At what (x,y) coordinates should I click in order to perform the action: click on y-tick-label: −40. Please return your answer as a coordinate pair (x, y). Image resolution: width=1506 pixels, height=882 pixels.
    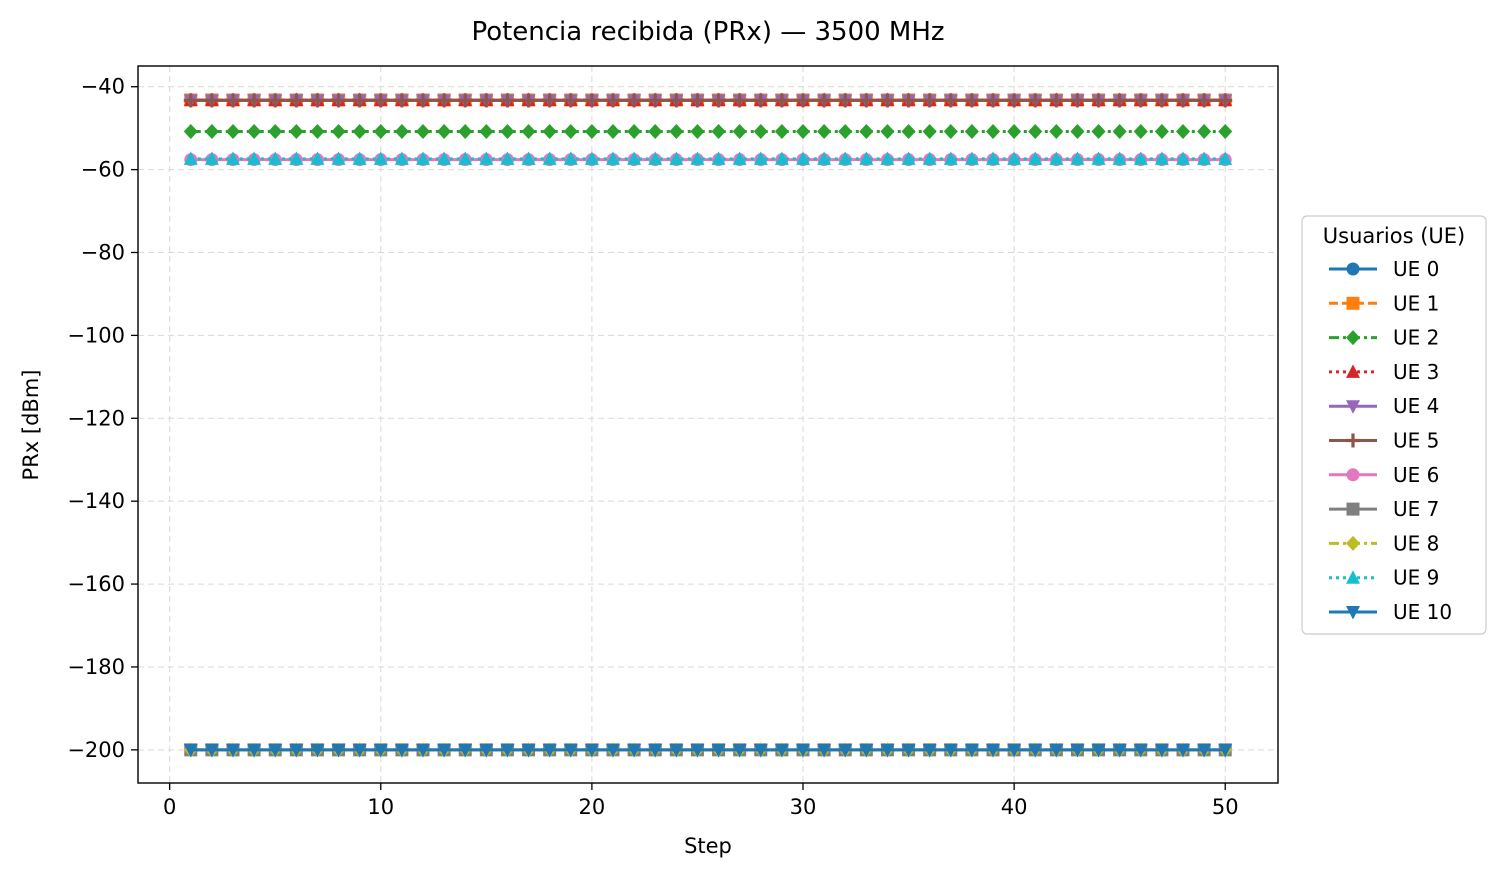
    Looking at the image, I should click on (103, 87).